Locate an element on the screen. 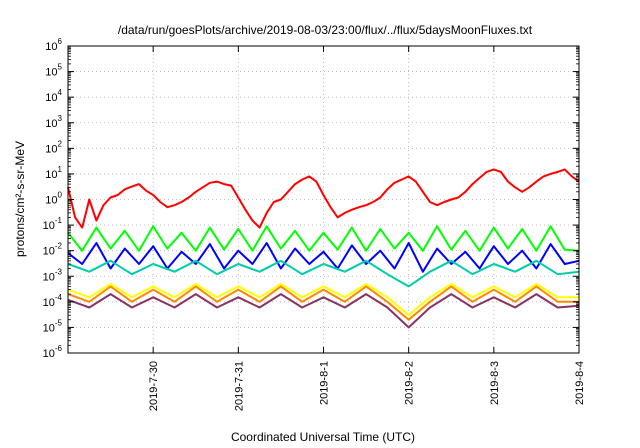 The image size is (640, 448). x-axis-label: Coordinated Universal Time (UTC) is located at coordinates (323, 437).